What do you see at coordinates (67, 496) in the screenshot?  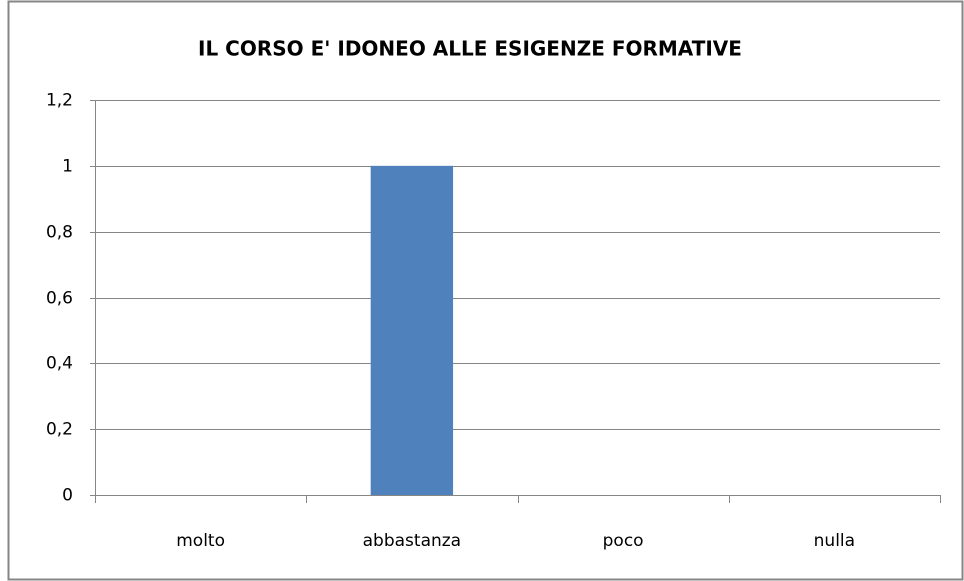 I see `y-tick-label: 0` at bounding box center [67, 496].